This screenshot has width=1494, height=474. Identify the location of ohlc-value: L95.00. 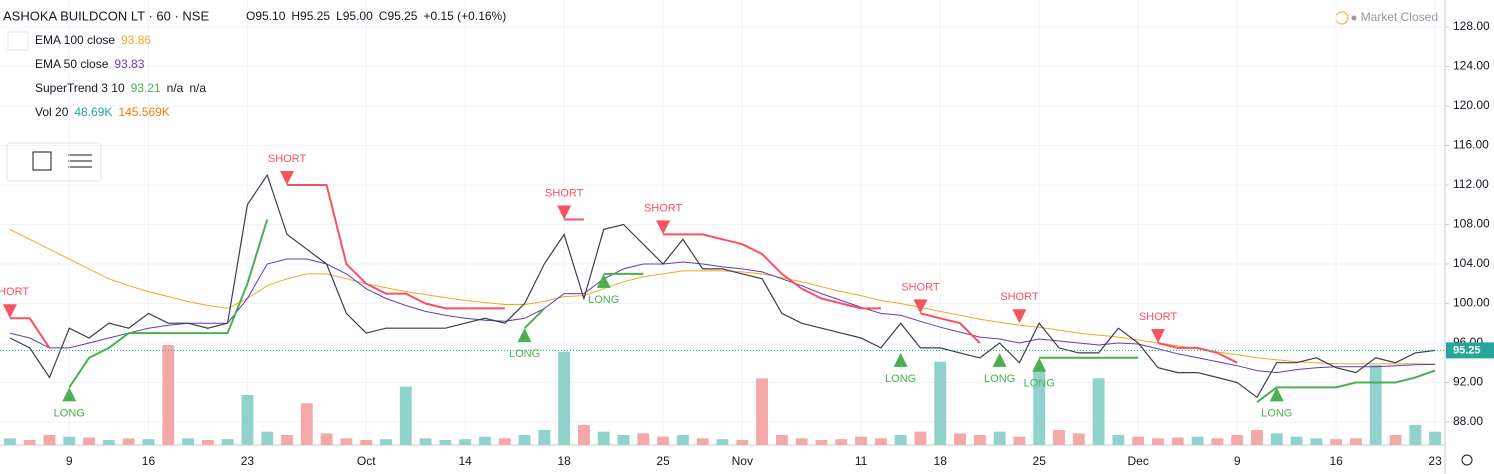
(354, 16).